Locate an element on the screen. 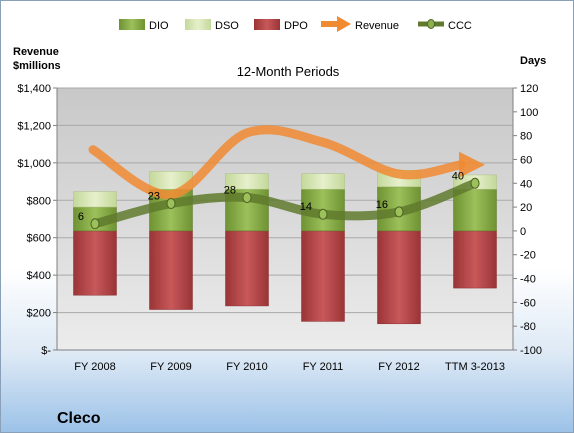  right-tick-label: -100 is located at coordinates (531, 351).